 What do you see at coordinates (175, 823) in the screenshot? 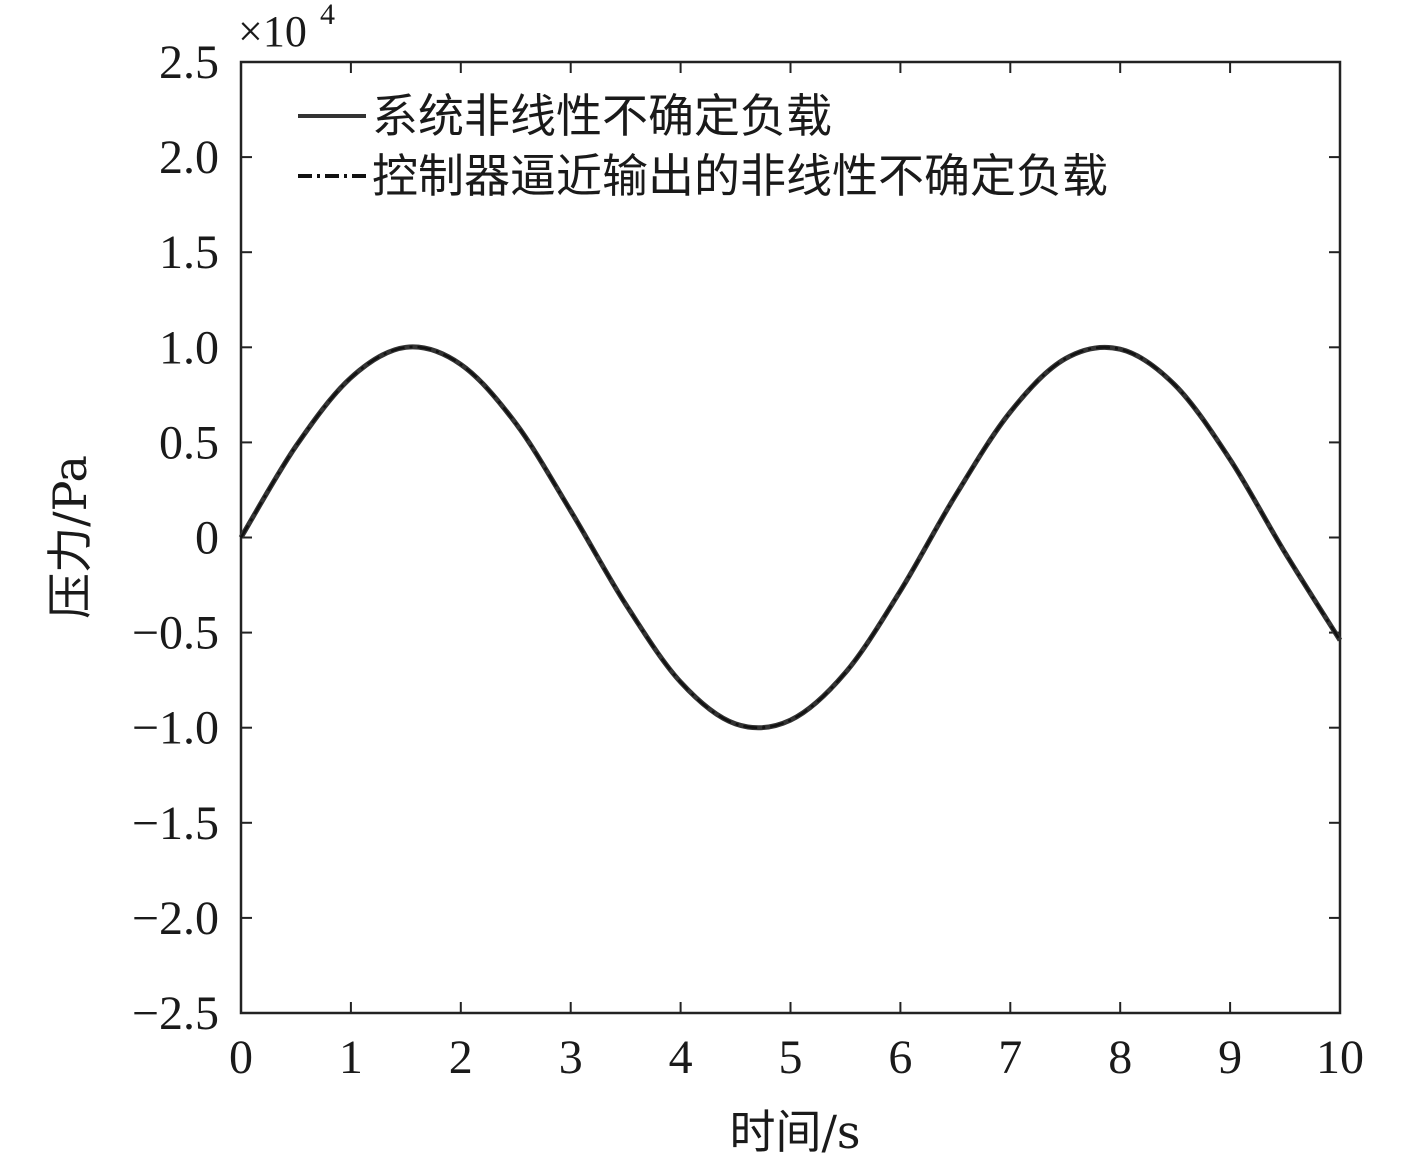
I see `y-tick-label: −1.5` at bounding box center [175, 823].